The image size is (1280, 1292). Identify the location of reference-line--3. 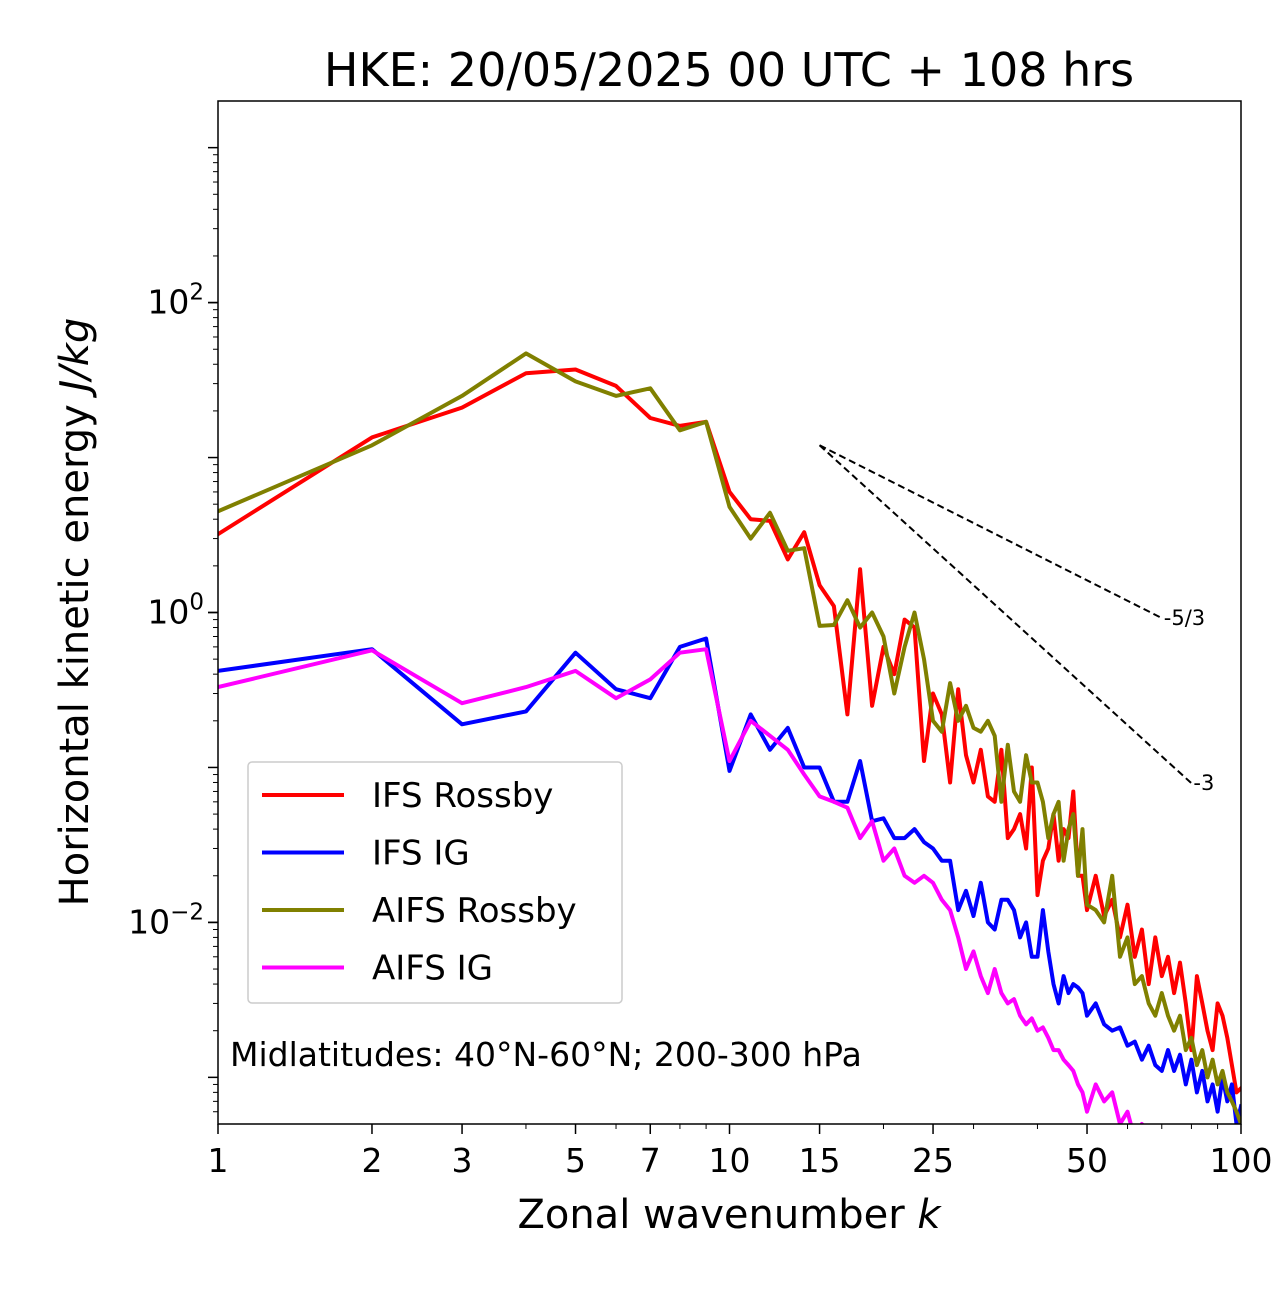
(1005, 614).